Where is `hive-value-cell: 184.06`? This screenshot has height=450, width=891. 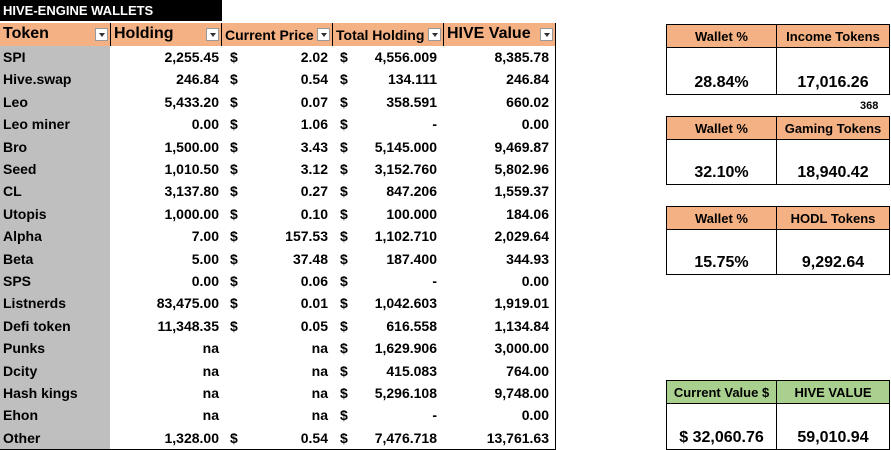 hive-value-cell: 184.06 is located at coordinates (527, 213).